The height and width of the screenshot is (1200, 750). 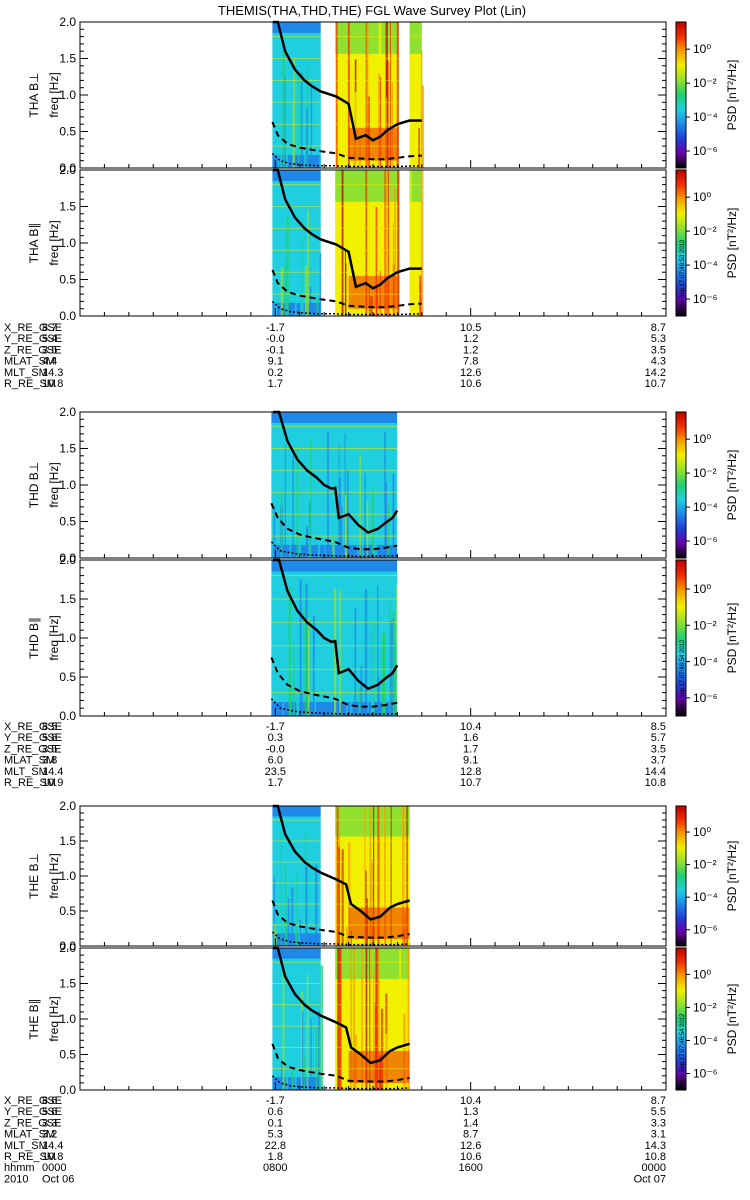 I want to click on wave-band, so click(x=373, y=144).